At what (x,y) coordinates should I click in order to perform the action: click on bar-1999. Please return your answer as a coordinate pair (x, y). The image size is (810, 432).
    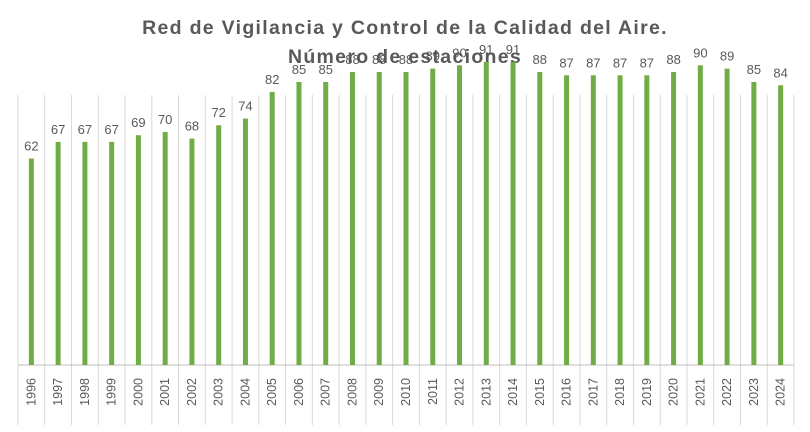
    Looking at the image, I should click on (112, 253).